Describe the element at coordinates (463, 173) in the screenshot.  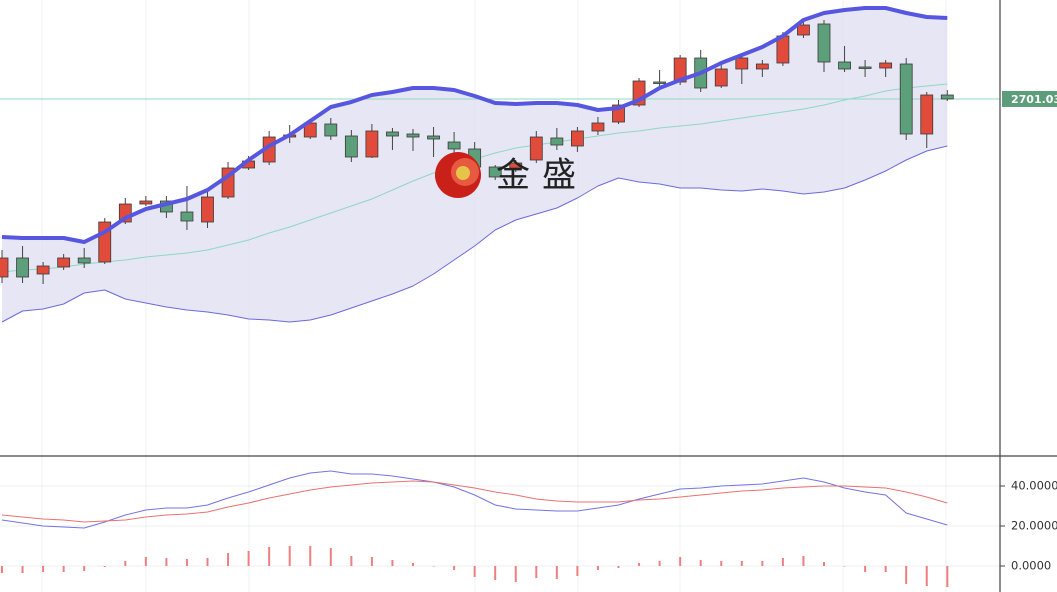
I see `logo-coin` at that location.